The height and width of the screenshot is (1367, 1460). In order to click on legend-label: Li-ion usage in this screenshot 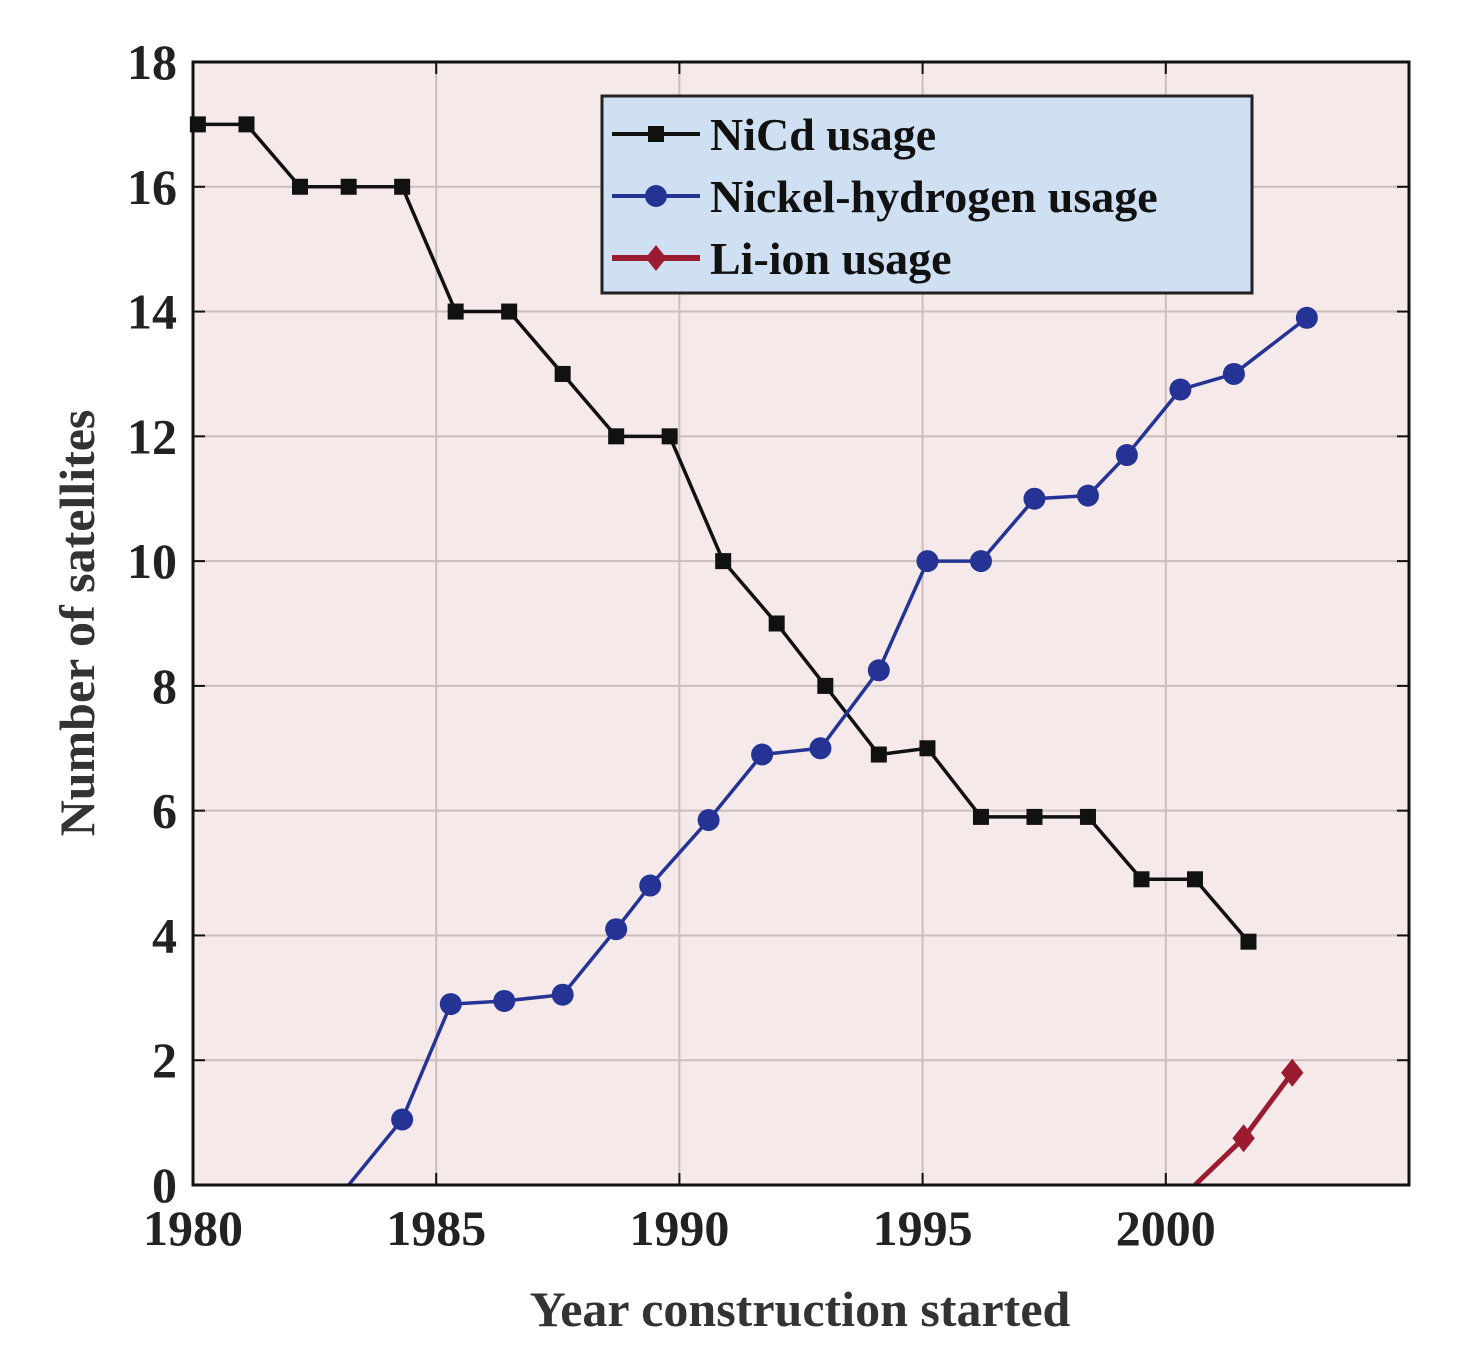, I will do `click(831, 258)`.